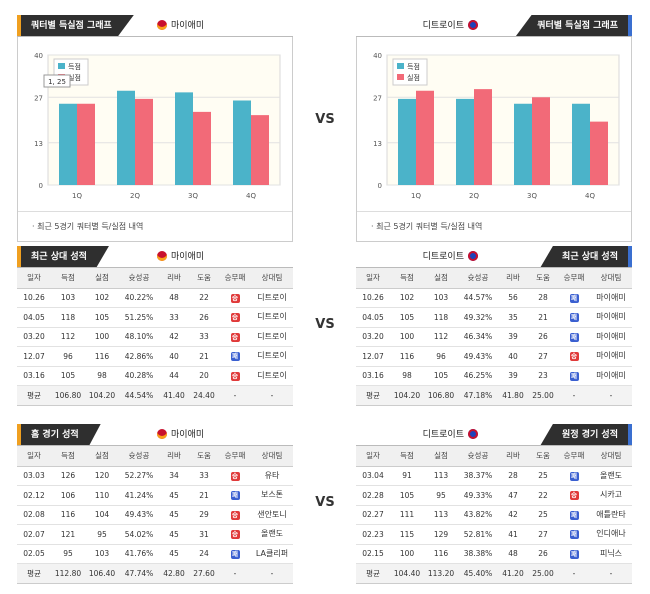 The width and height of the screenshot is (650, 594). I want to click on table-cell: 마이애미, so click(611, 356).